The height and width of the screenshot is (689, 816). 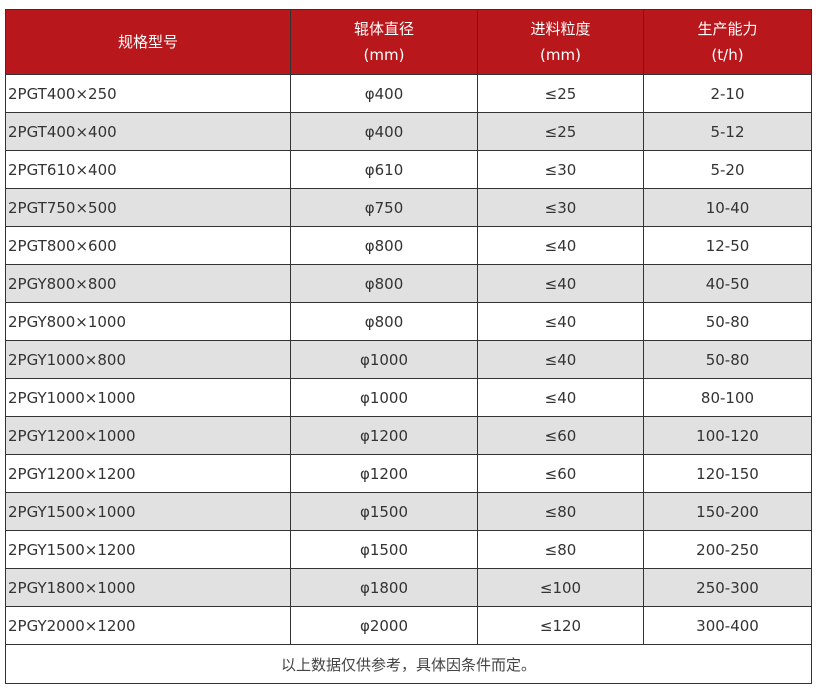 I want to click on cell-feed-size: ≤120, so click(x=560, y=625).